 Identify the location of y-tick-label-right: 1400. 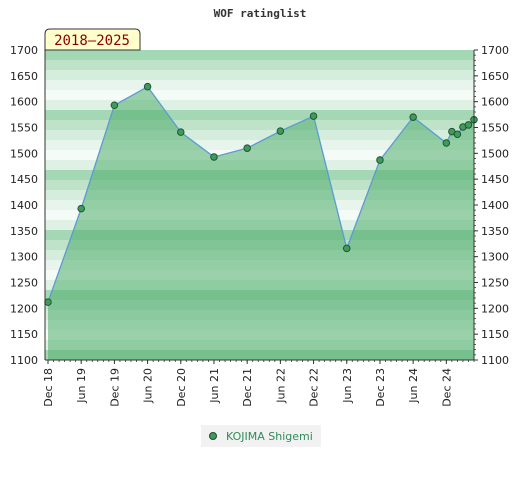
(495, 205).